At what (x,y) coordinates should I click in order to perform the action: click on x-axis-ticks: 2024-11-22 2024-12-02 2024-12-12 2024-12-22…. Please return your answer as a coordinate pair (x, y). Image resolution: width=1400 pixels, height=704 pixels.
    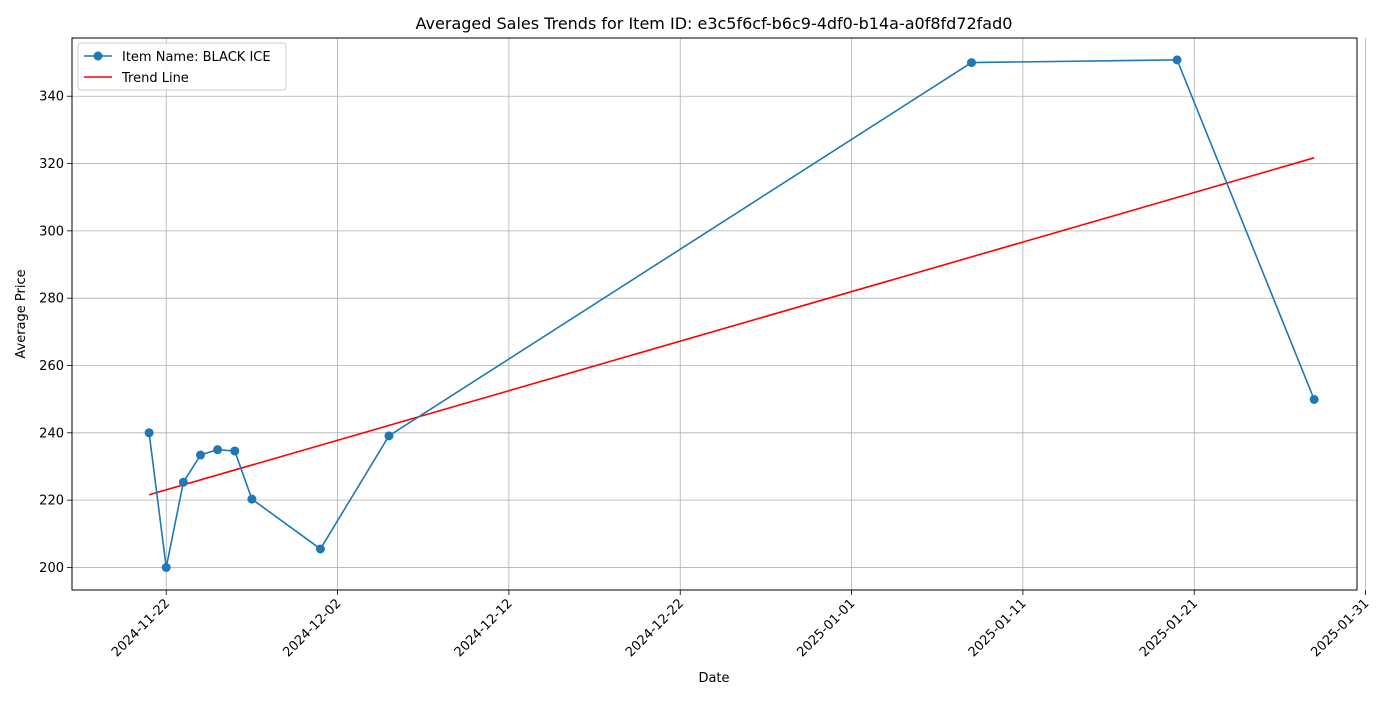
    Looking at the image, I should click on (740, 625).